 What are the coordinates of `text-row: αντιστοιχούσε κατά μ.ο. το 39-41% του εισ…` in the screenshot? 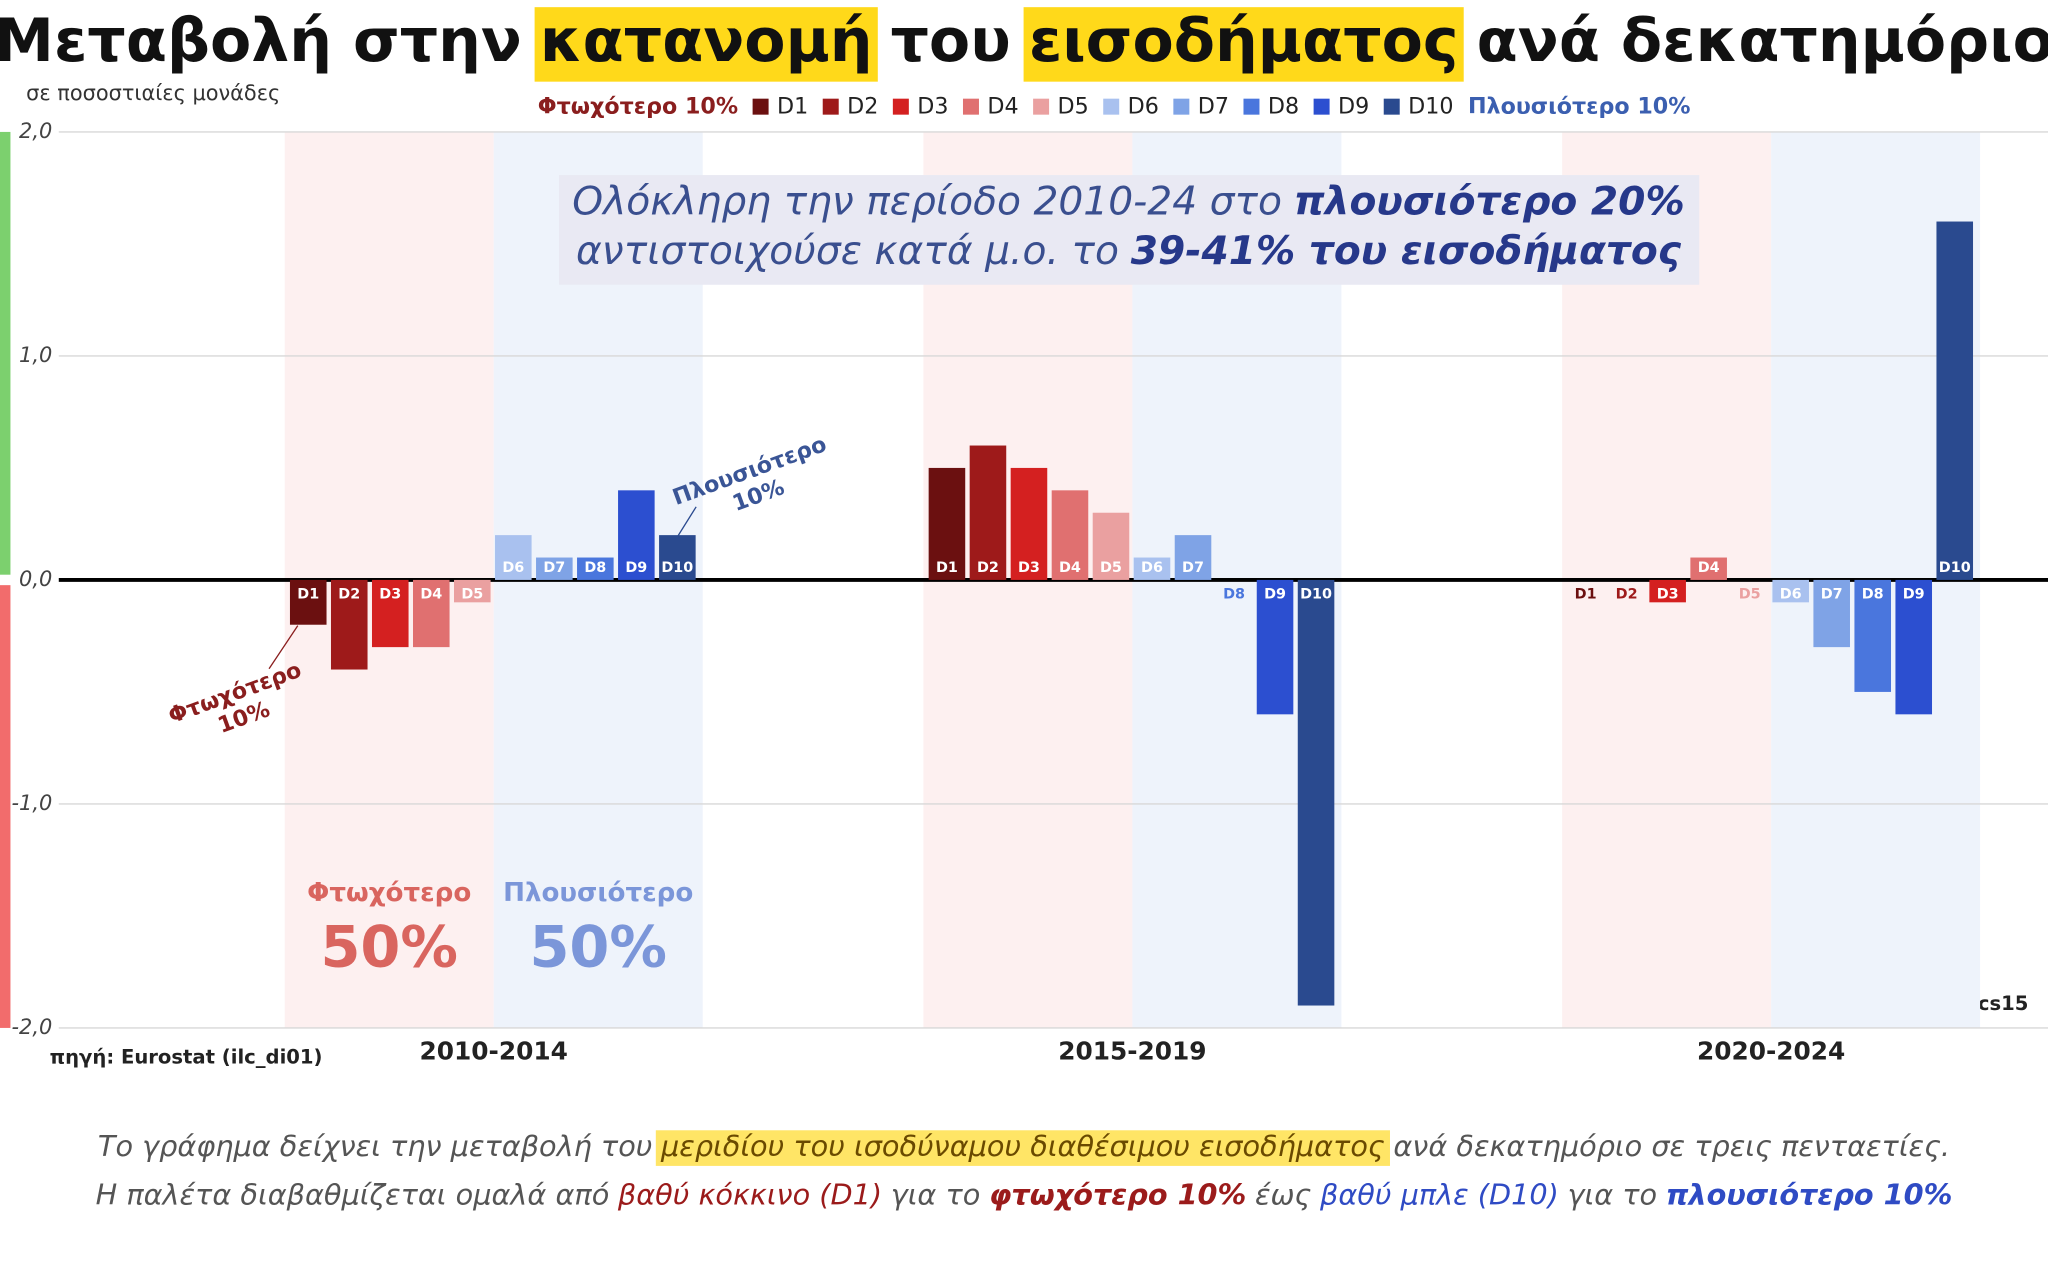 It's located at (1129, 251).